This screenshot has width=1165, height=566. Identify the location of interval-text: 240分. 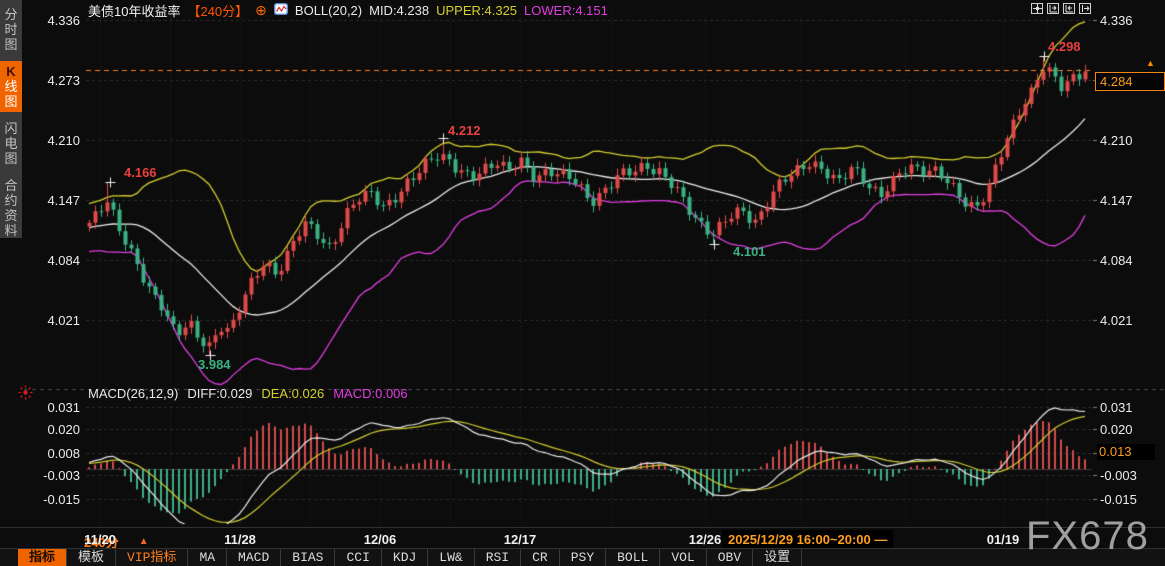
(101, 542).